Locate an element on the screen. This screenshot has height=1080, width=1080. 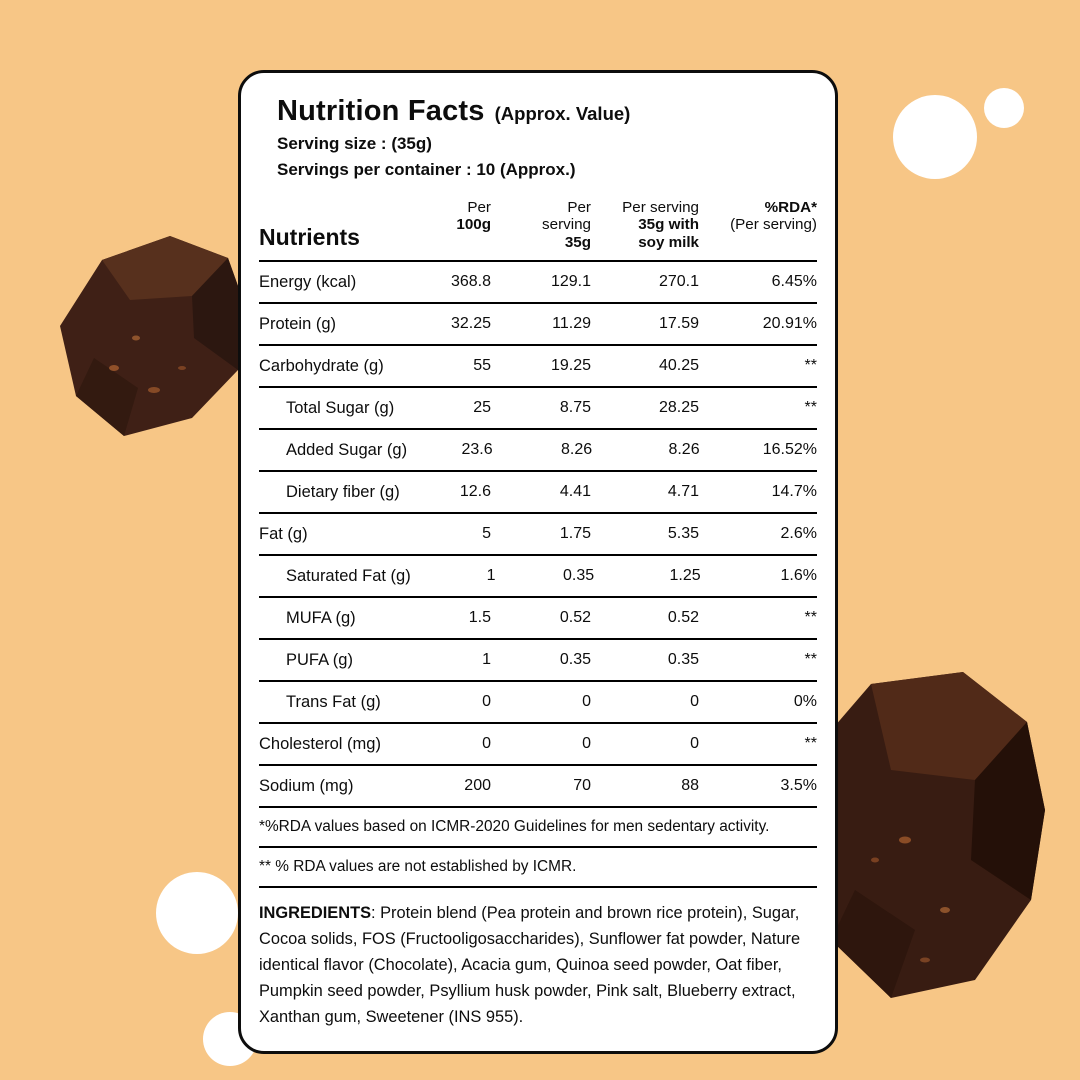
nutrient-label: Saturated Fat (g) is located at coordinates (348, 575).